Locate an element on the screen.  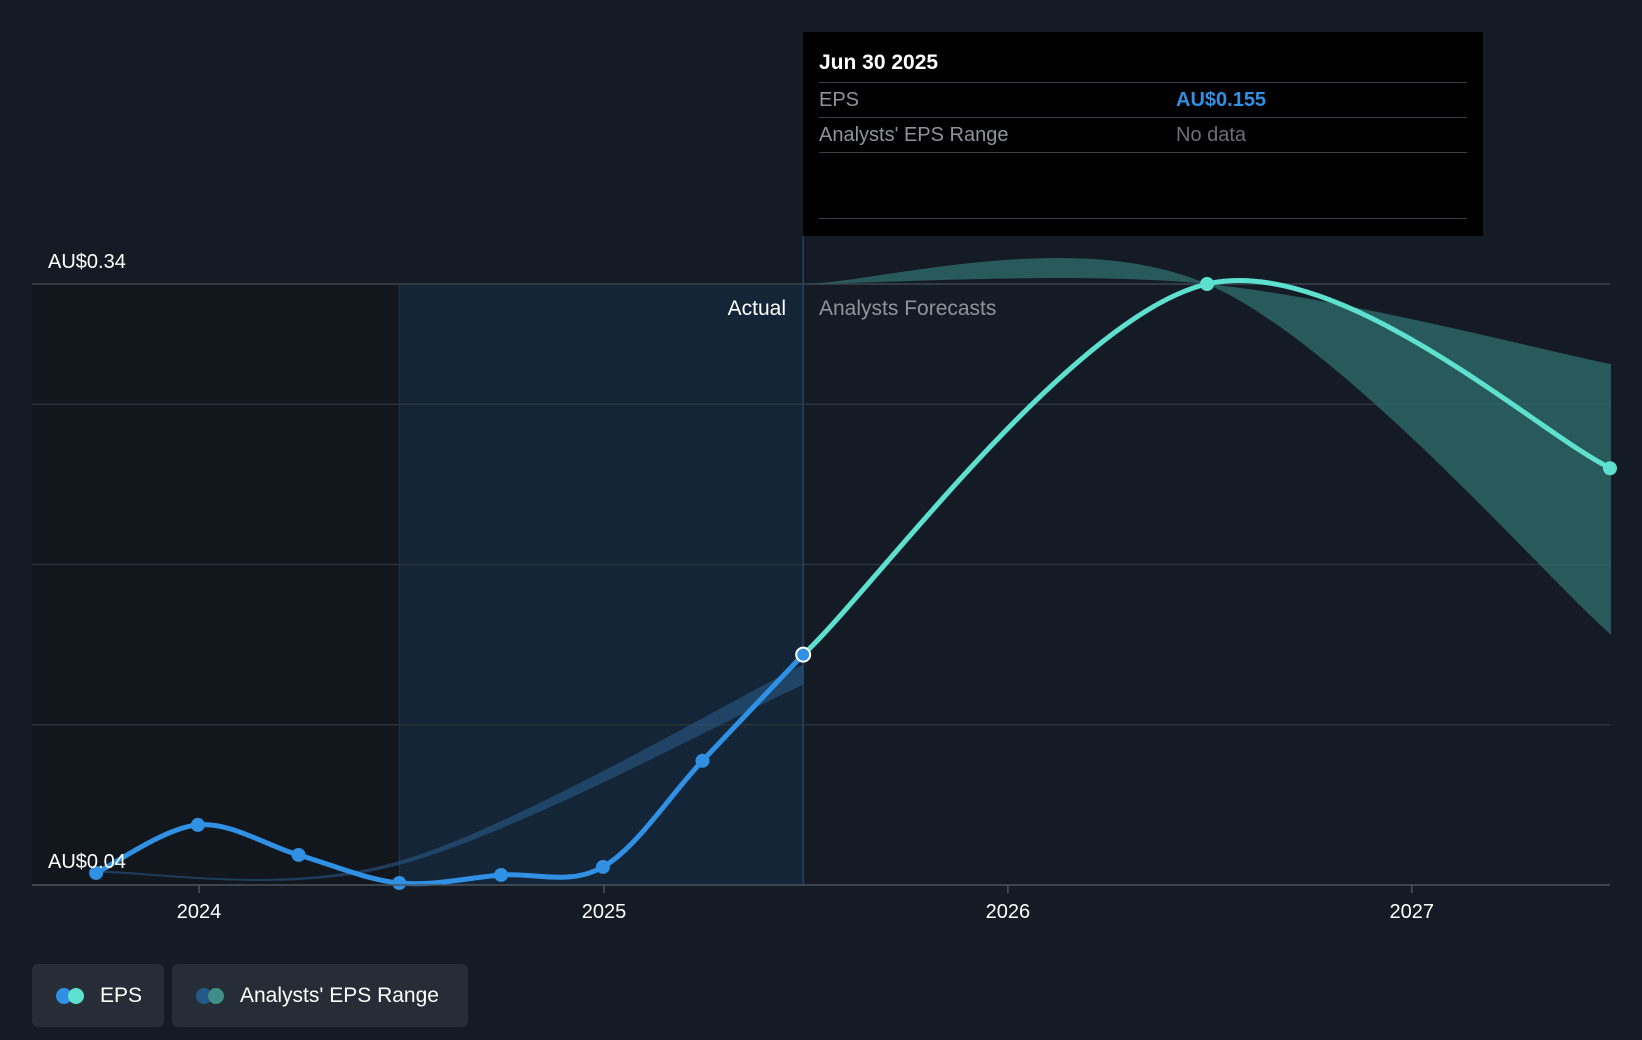
y-label-bottom: AU$0.04 is located at coordinates (87, 862).